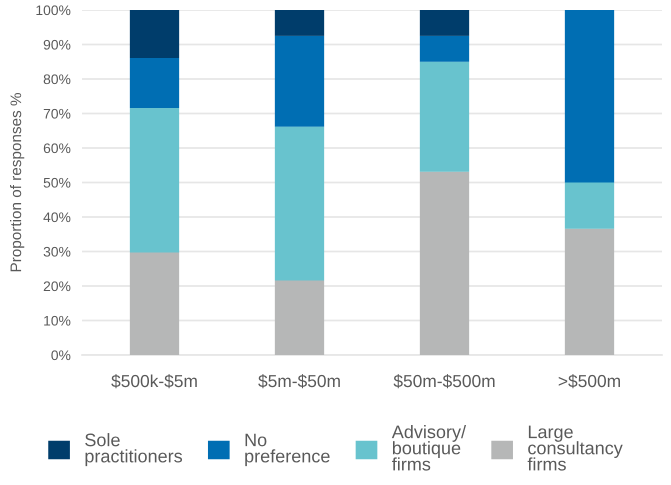 The width and height of the screenshot is (671, 485). Describe the element at coordinates (57, 79) in the screenshot. I see `y-tick-label: 80%` at that location.